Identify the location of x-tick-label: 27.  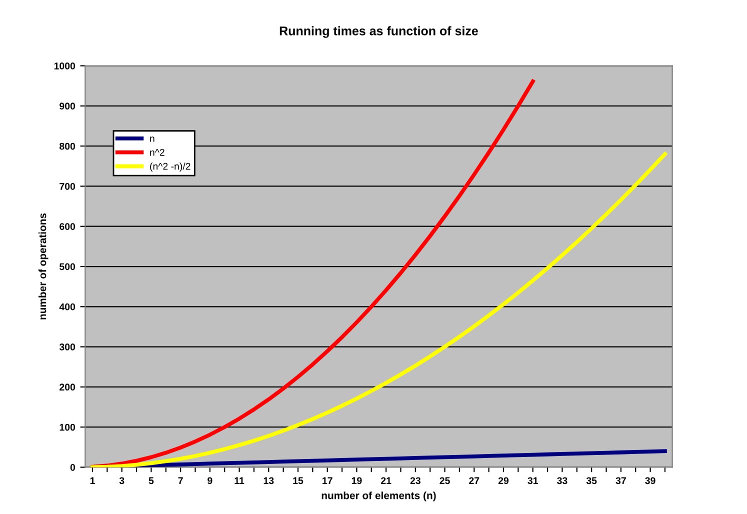
(474, 480).